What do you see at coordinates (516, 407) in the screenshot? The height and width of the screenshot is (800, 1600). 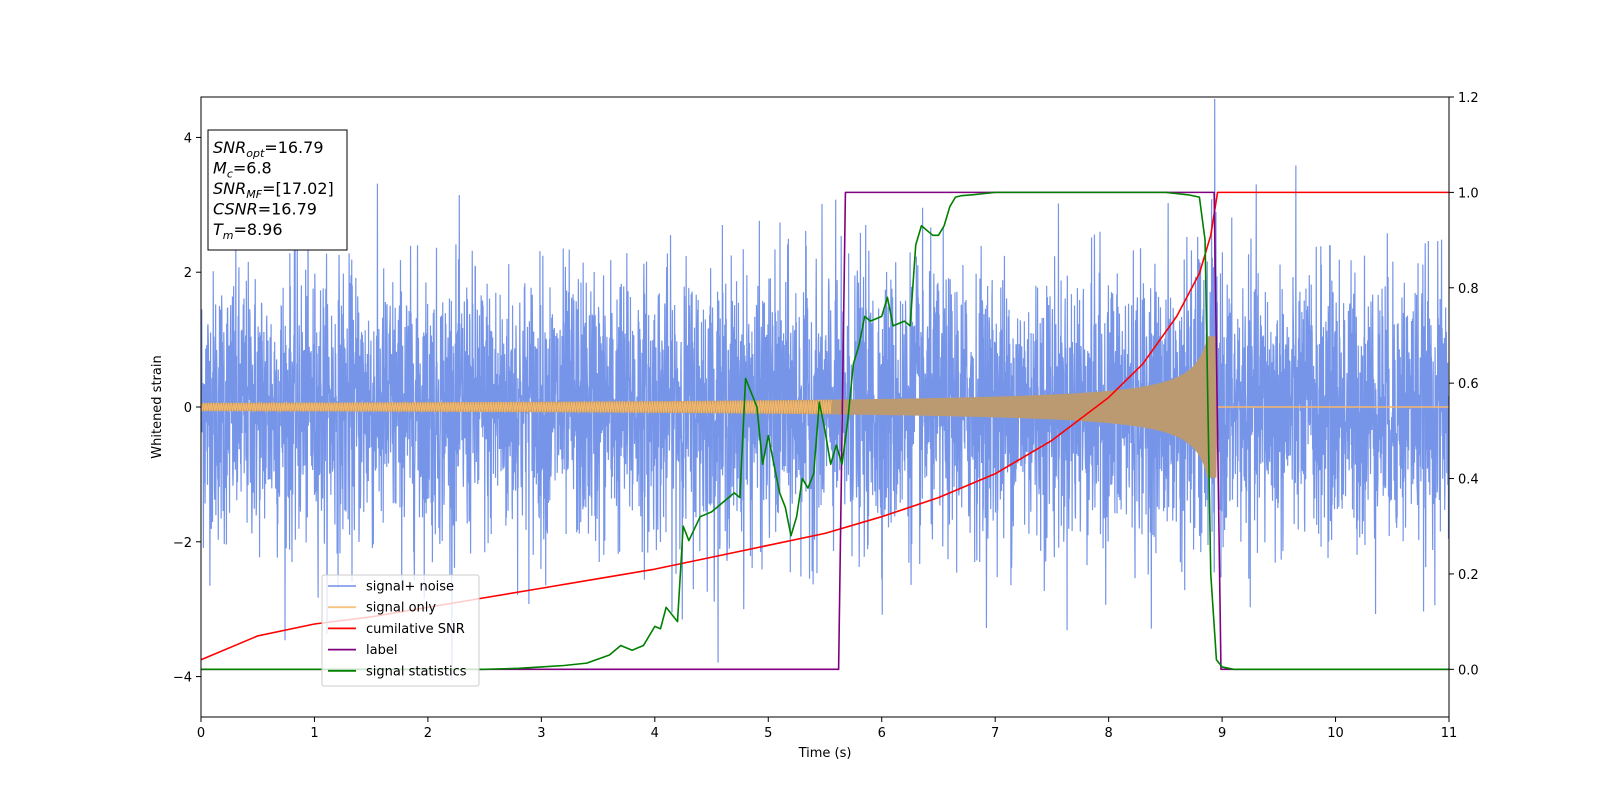 I see `series-signal-only` at bounding box center [516, 407].